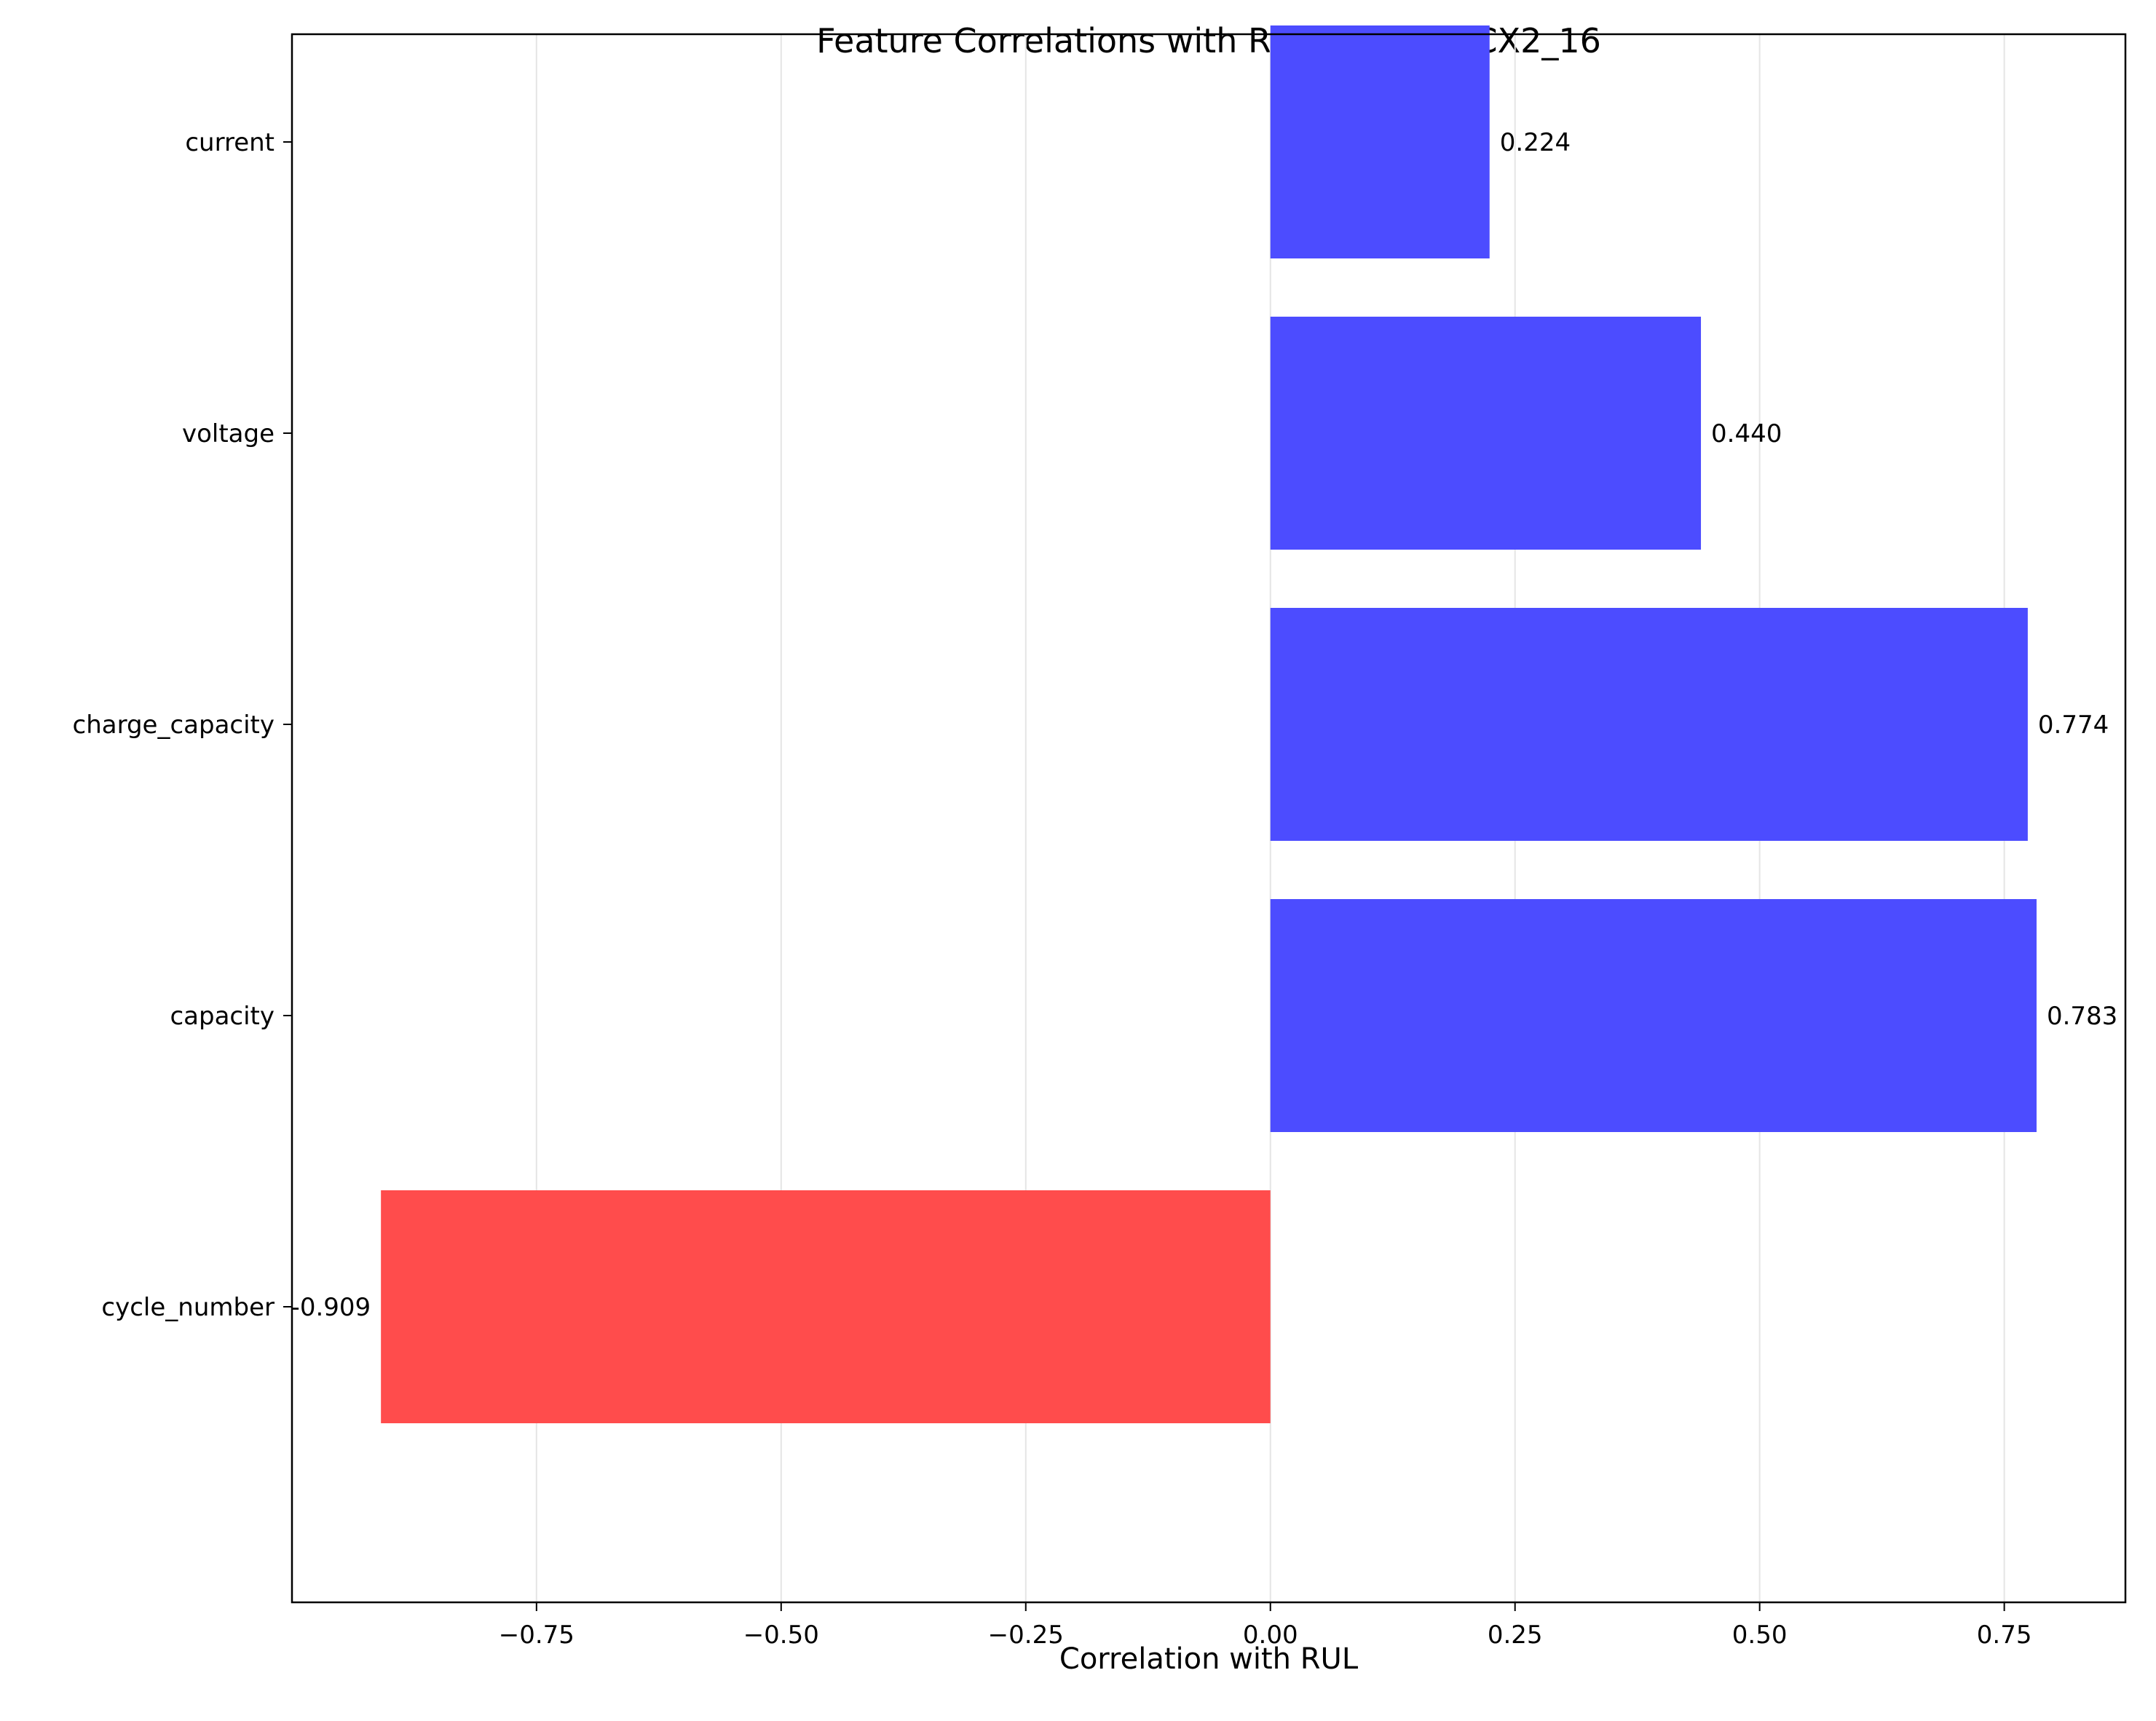 The width and height of the screenshot is (2156, 1721). What do you see at coordinates (331, 1307) in the screenshot?
I see `data-label-cycle-number: -0.909` at bounding box center [331, 1307].